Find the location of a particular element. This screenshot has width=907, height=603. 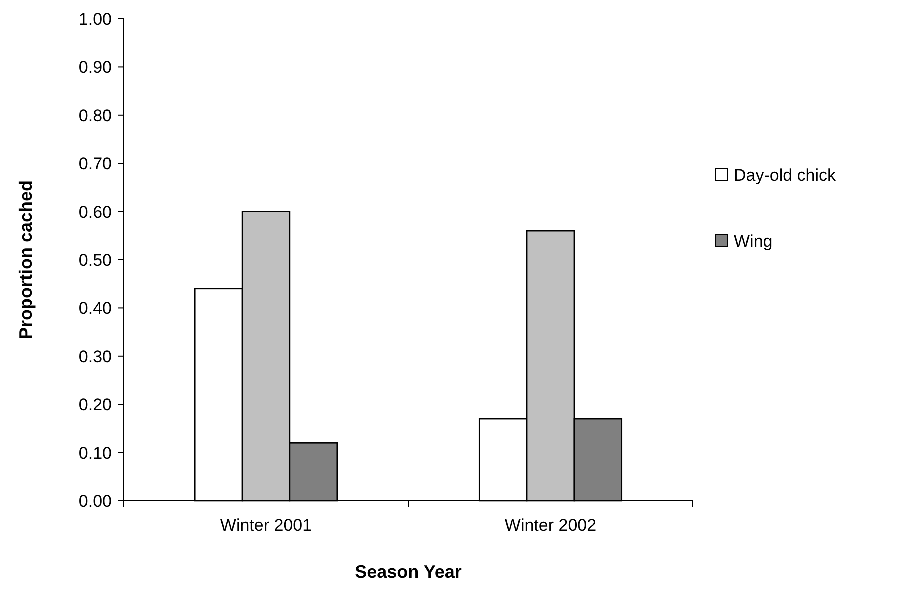

y-tick-label: 0.90 is located at coordinates (95, 68).